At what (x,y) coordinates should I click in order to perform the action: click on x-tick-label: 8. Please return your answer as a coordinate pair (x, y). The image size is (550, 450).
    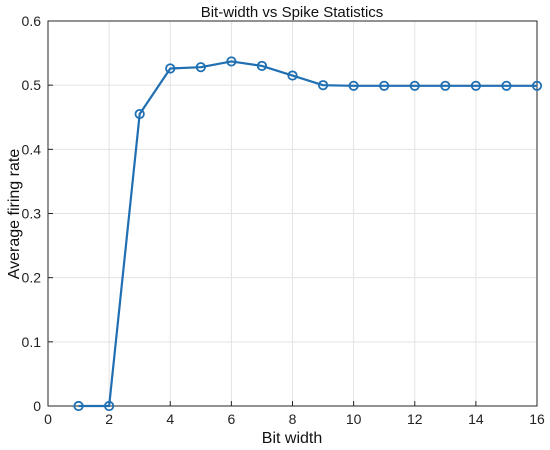
    Looking at the image, I should click on (293, 419).